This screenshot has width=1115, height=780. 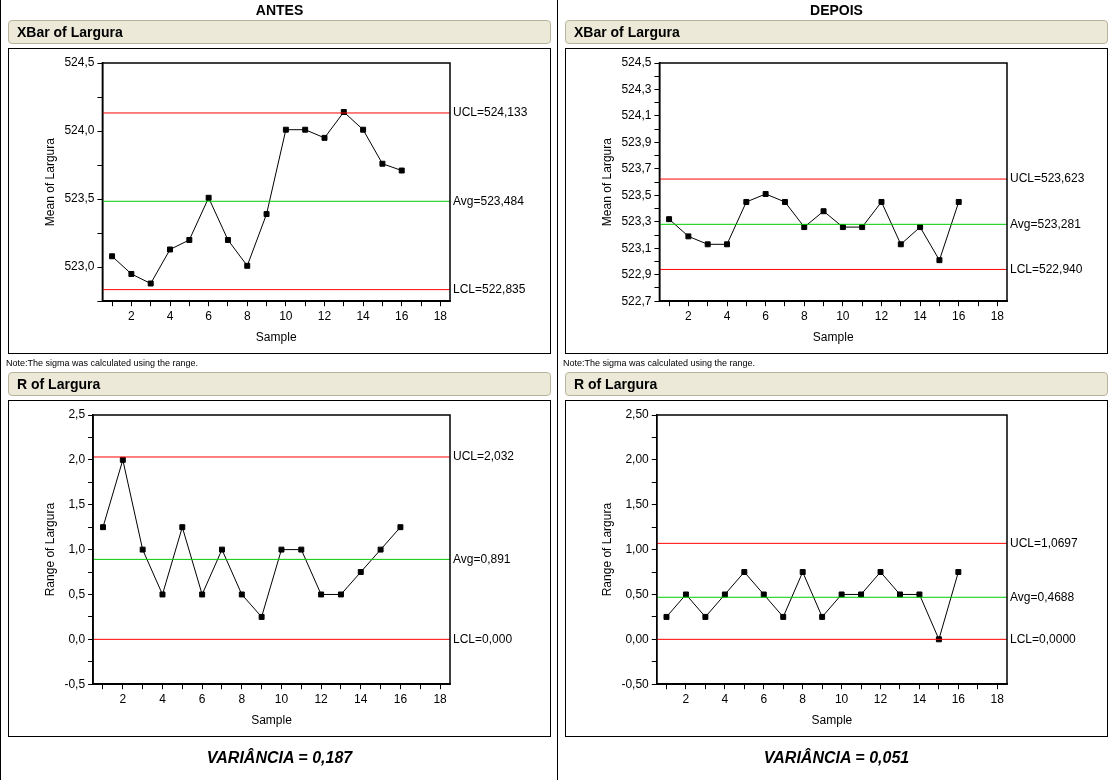 I want to click on ref-line-label: UCL=1,0697, so click(x=1044, y=542).